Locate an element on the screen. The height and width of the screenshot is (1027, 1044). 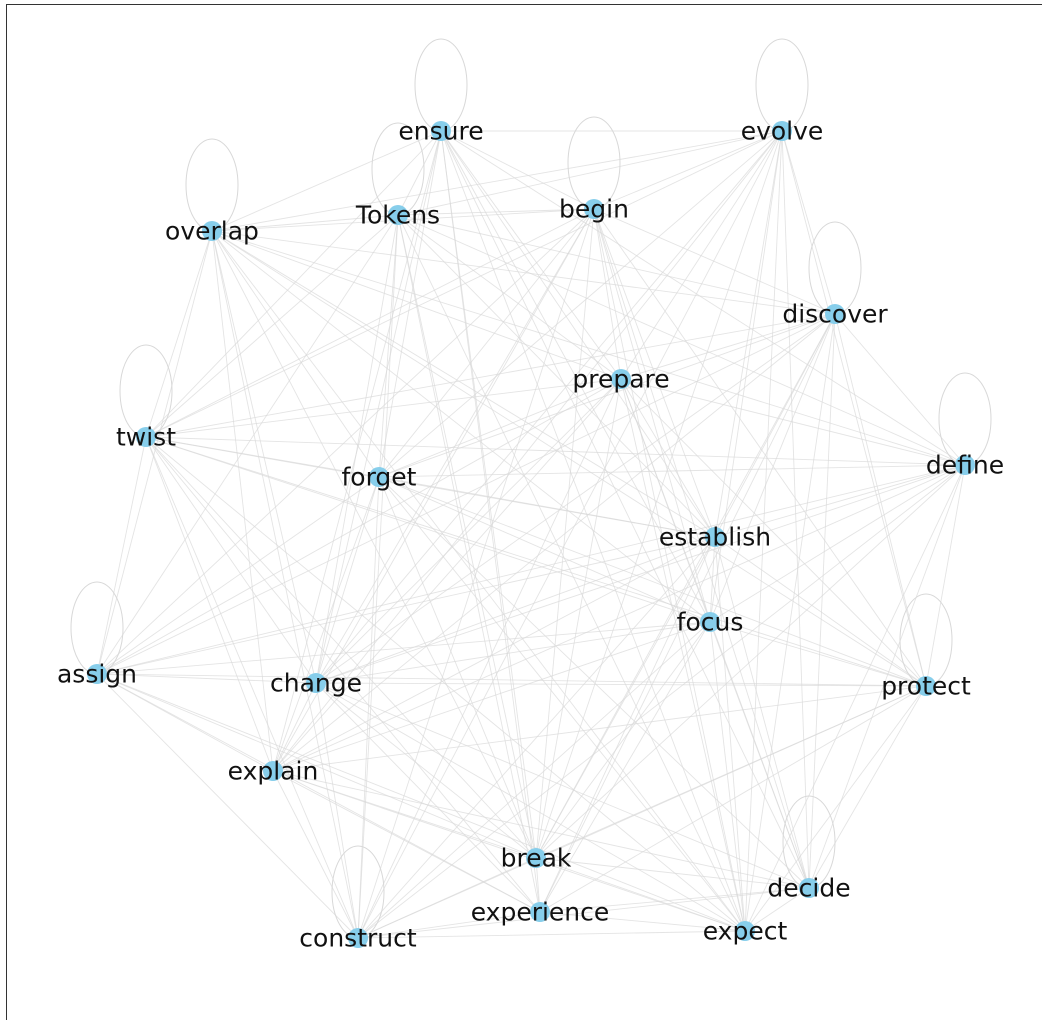
node-experience is located at coordinates (540, 912).